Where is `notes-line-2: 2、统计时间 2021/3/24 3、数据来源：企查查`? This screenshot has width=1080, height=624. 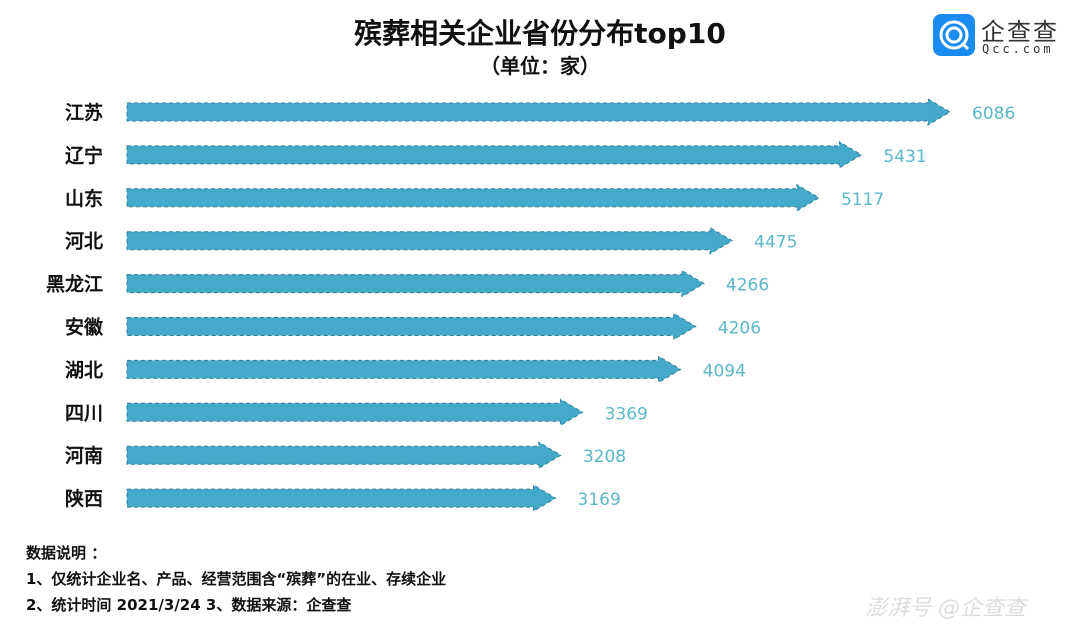
notes-line-2: 2、统计时间 2021/3/24 3、数据来源：企查查 is located at coordinates (189, 605).